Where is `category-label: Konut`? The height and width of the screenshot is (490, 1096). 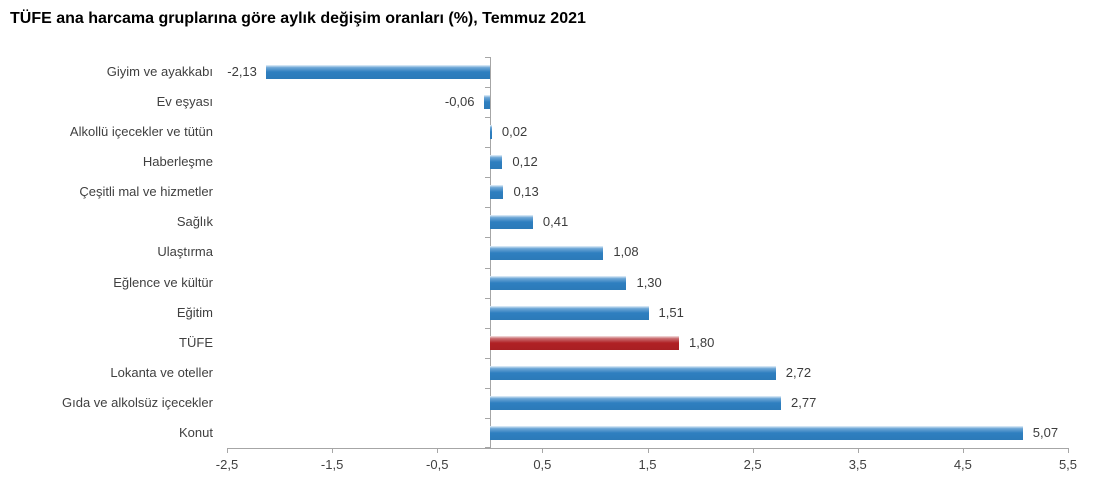
category-label: Konut is located at coordinates (196, 432).